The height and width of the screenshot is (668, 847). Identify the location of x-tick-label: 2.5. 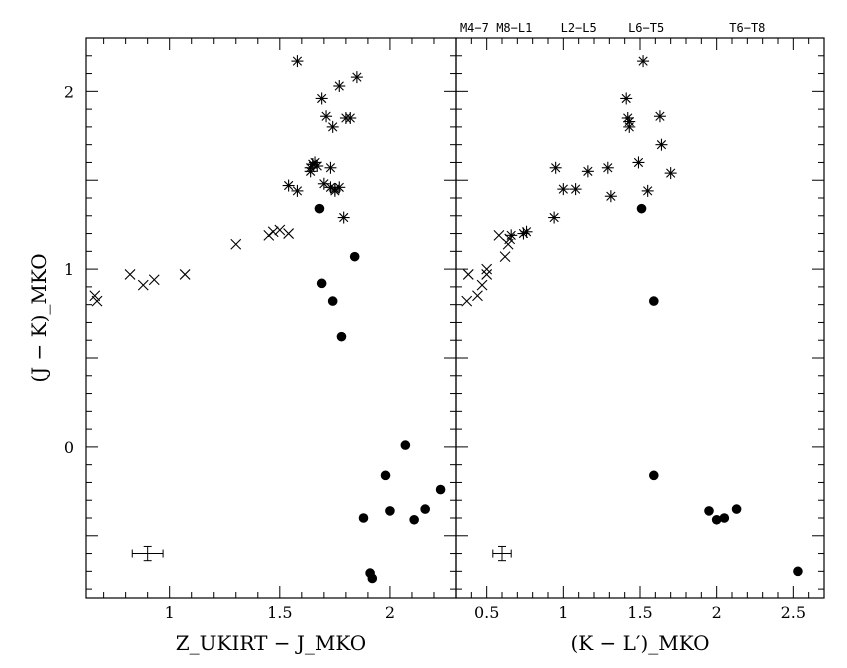
(793, 612).